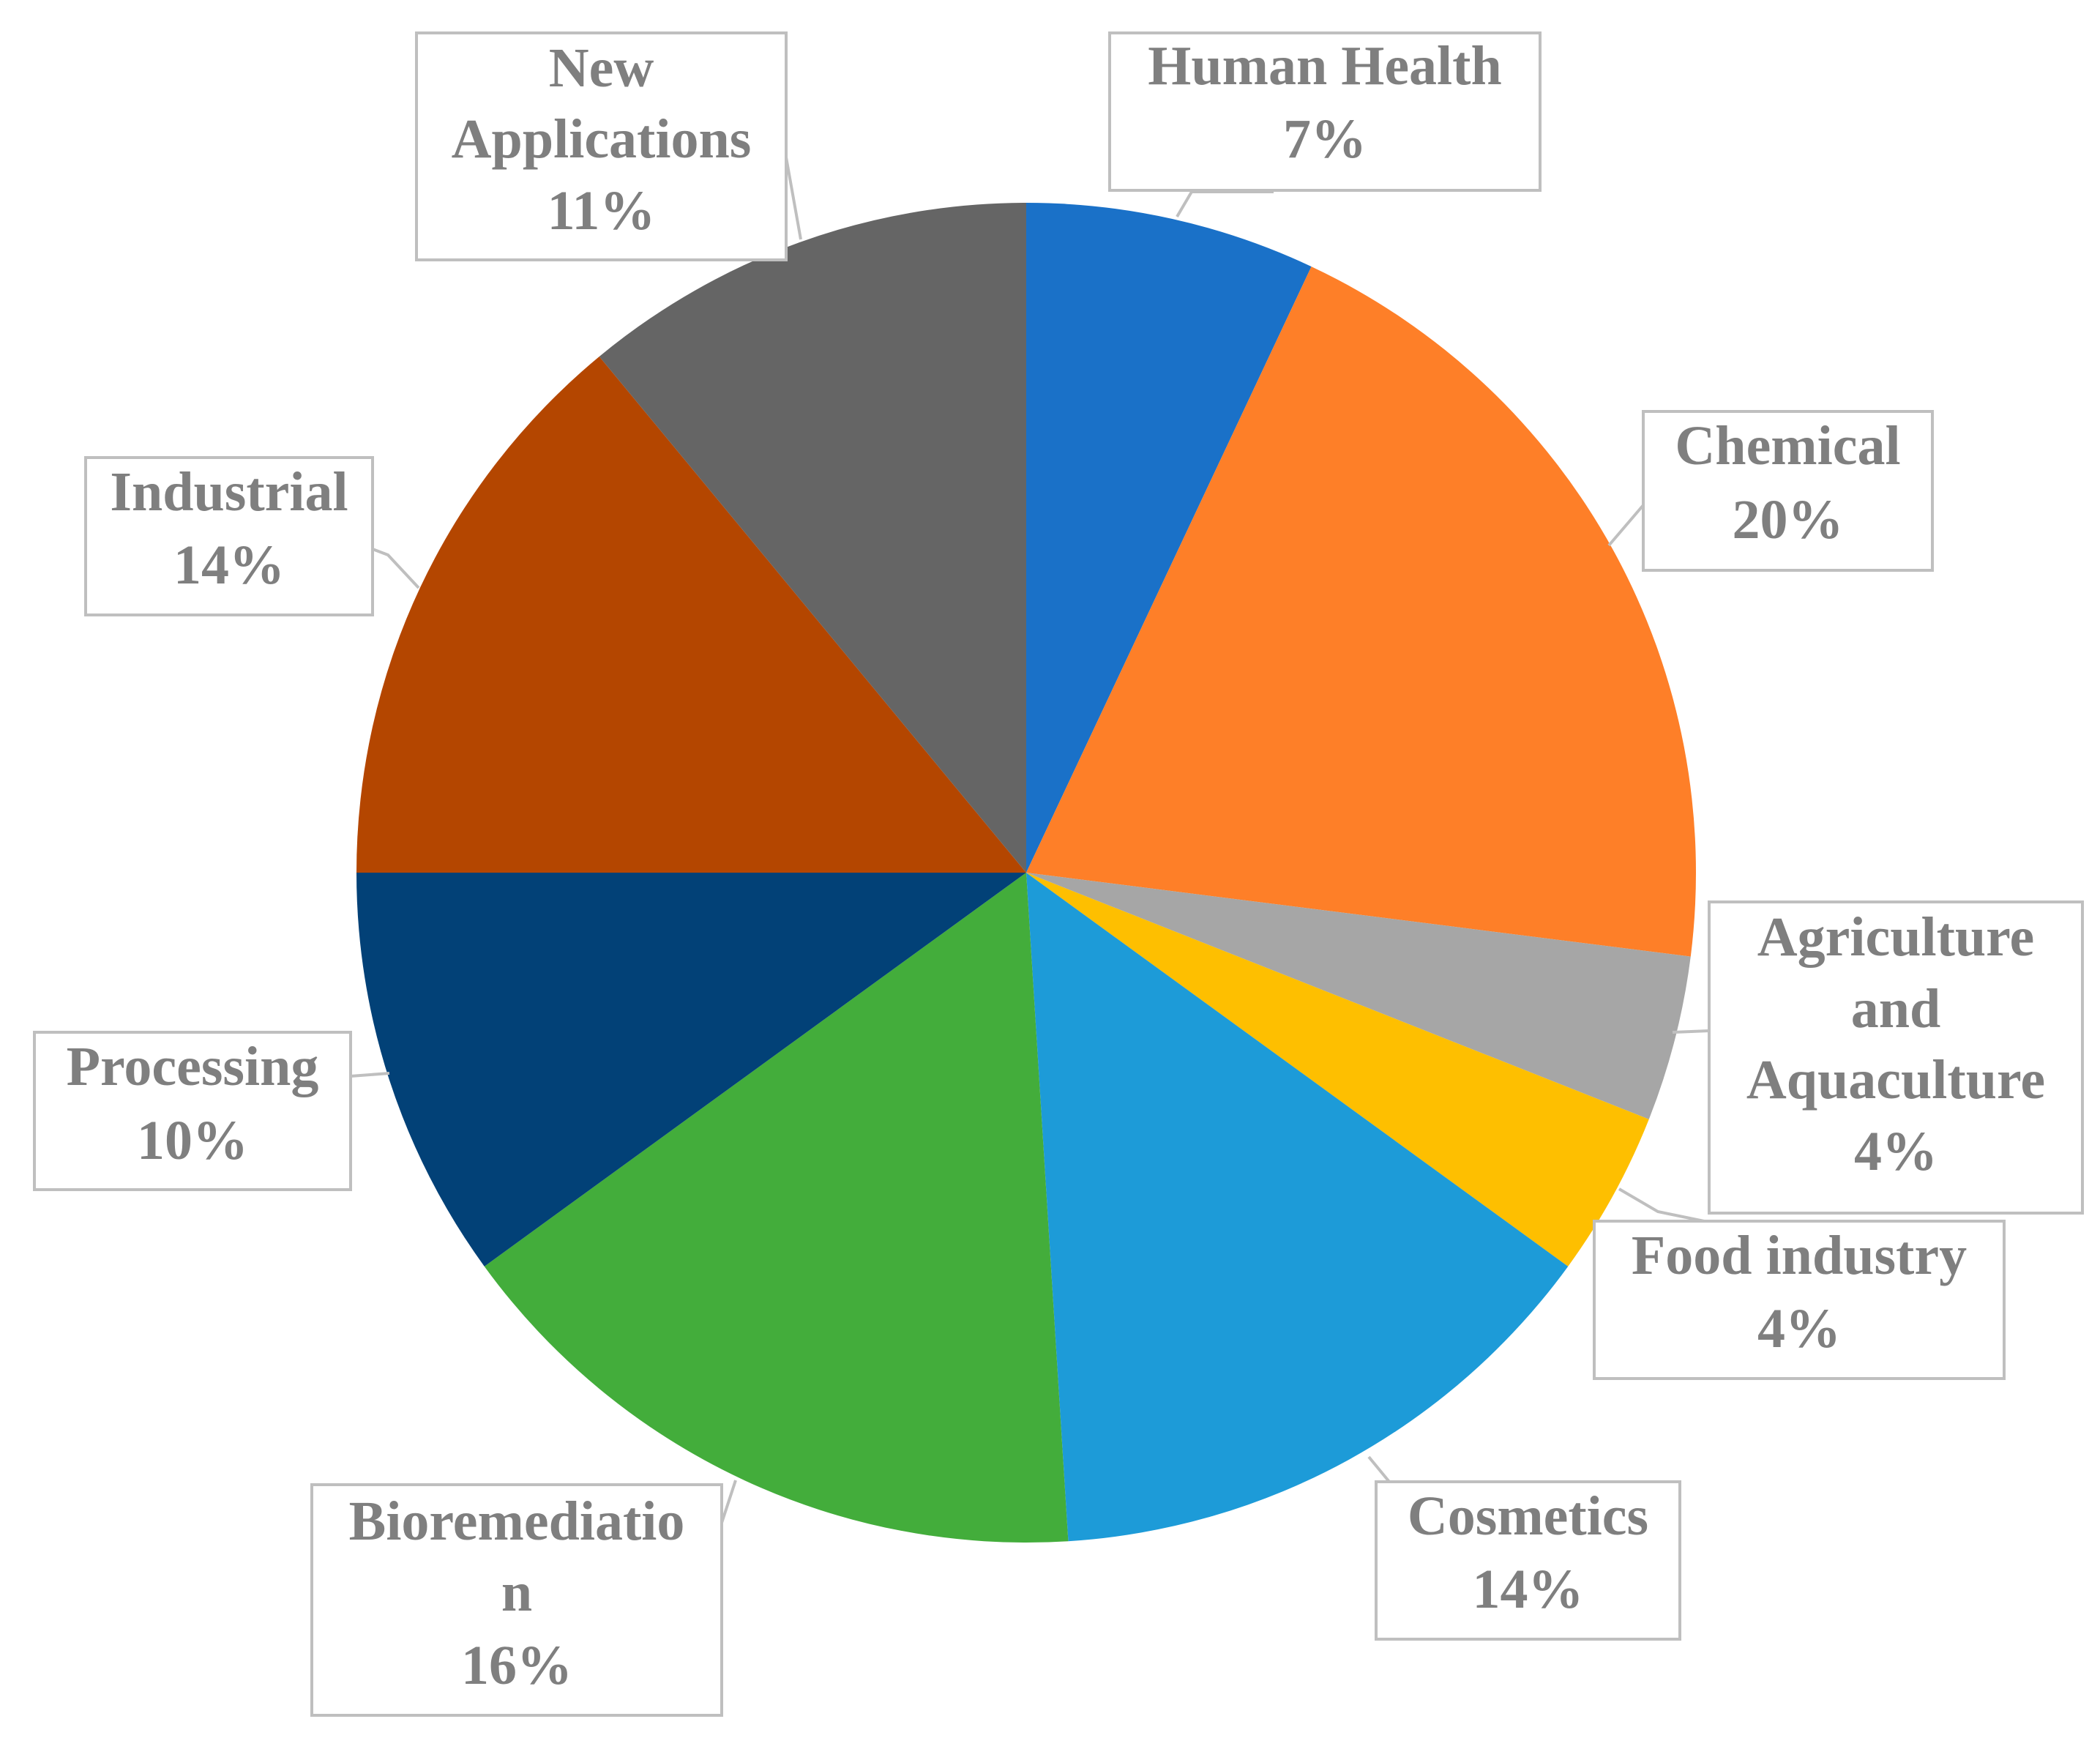 Image resolution: width=2100 pixels, height=1738 pixels. I want to click on data-label-value: 10%, so click(192, 1140).